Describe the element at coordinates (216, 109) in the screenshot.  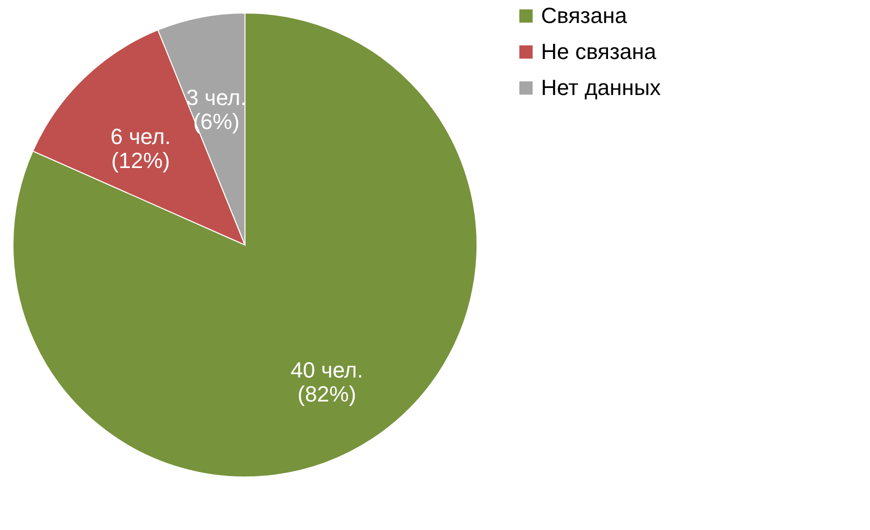
I see `data-label: 3 чел. (6%)` at that location.